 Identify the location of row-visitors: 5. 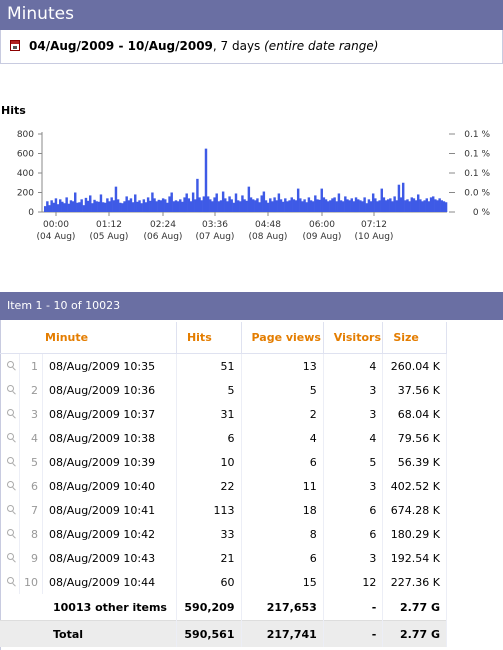
(353, 462).